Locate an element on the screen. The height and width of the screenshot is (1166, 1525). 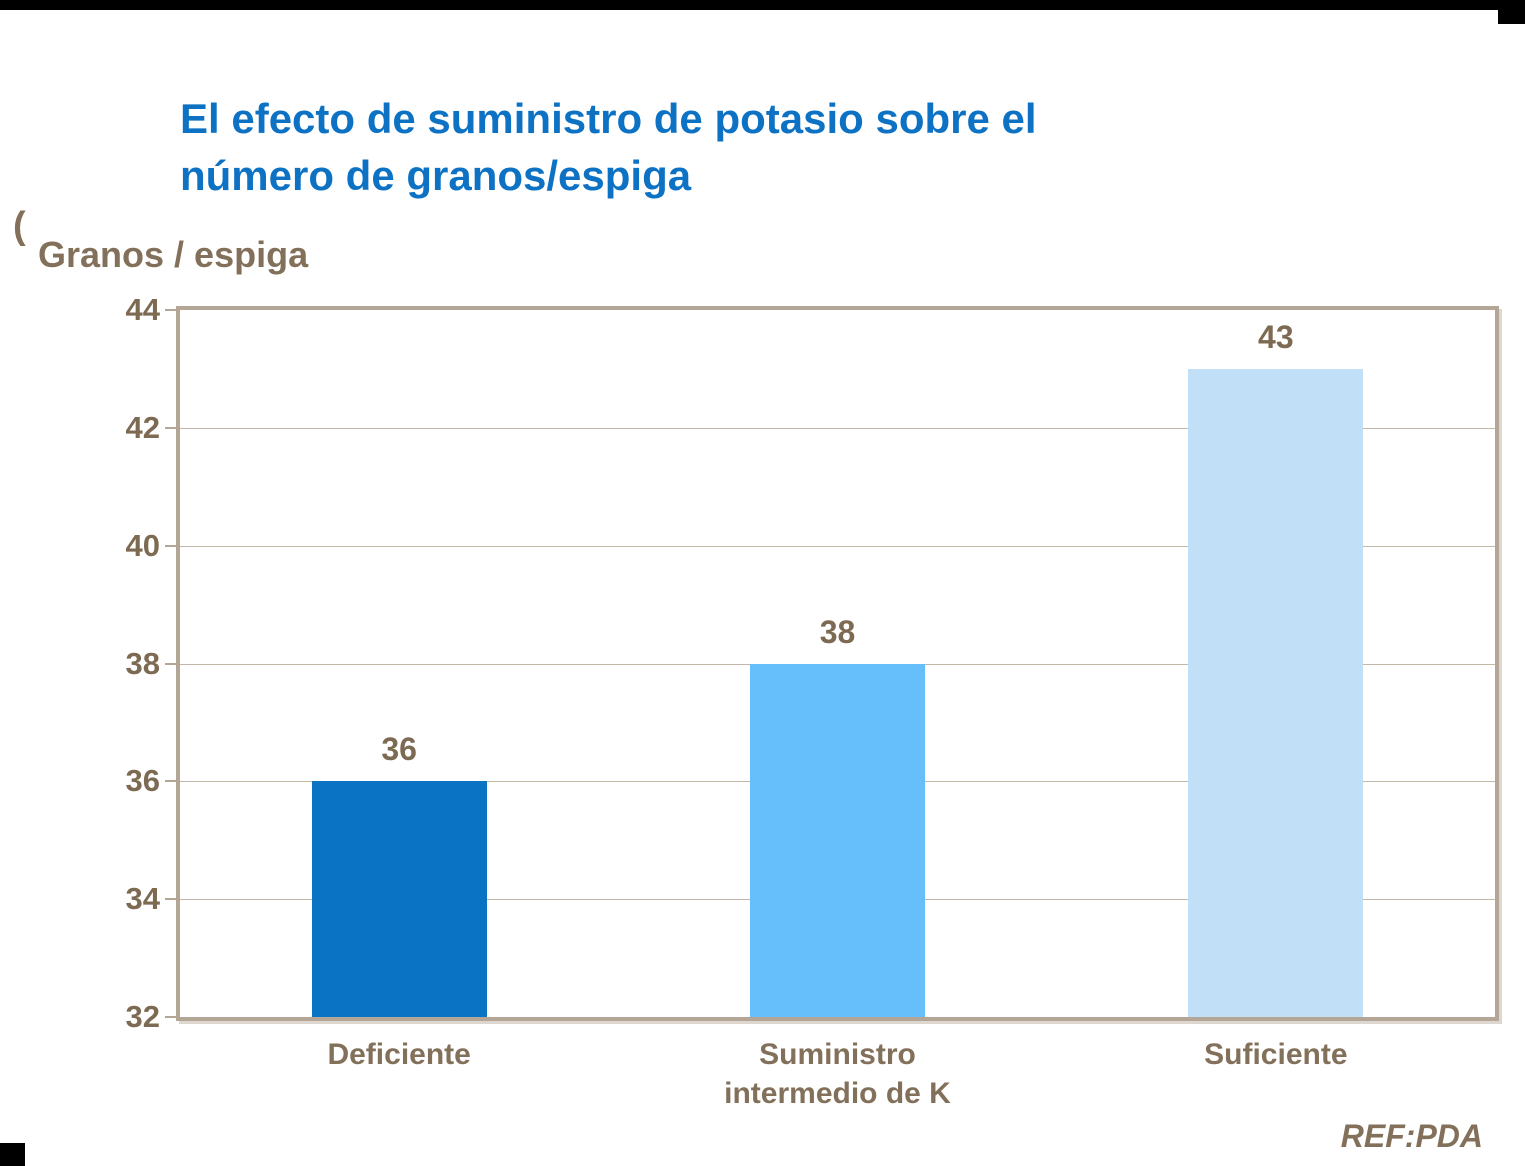
chart-title-line2: número de granos/espiga is located at coordinates (436, 176).